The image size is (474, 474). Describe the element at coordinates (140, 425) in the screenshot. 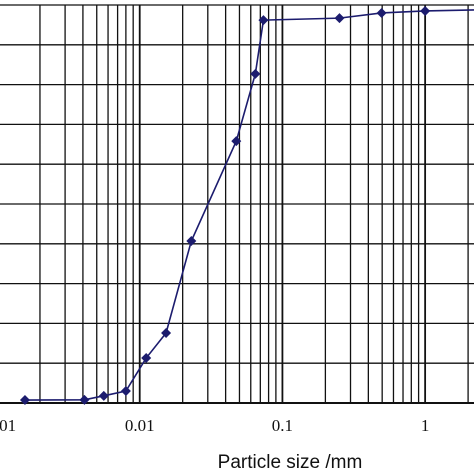

I see `x-tick-label: 0.01` at that location.